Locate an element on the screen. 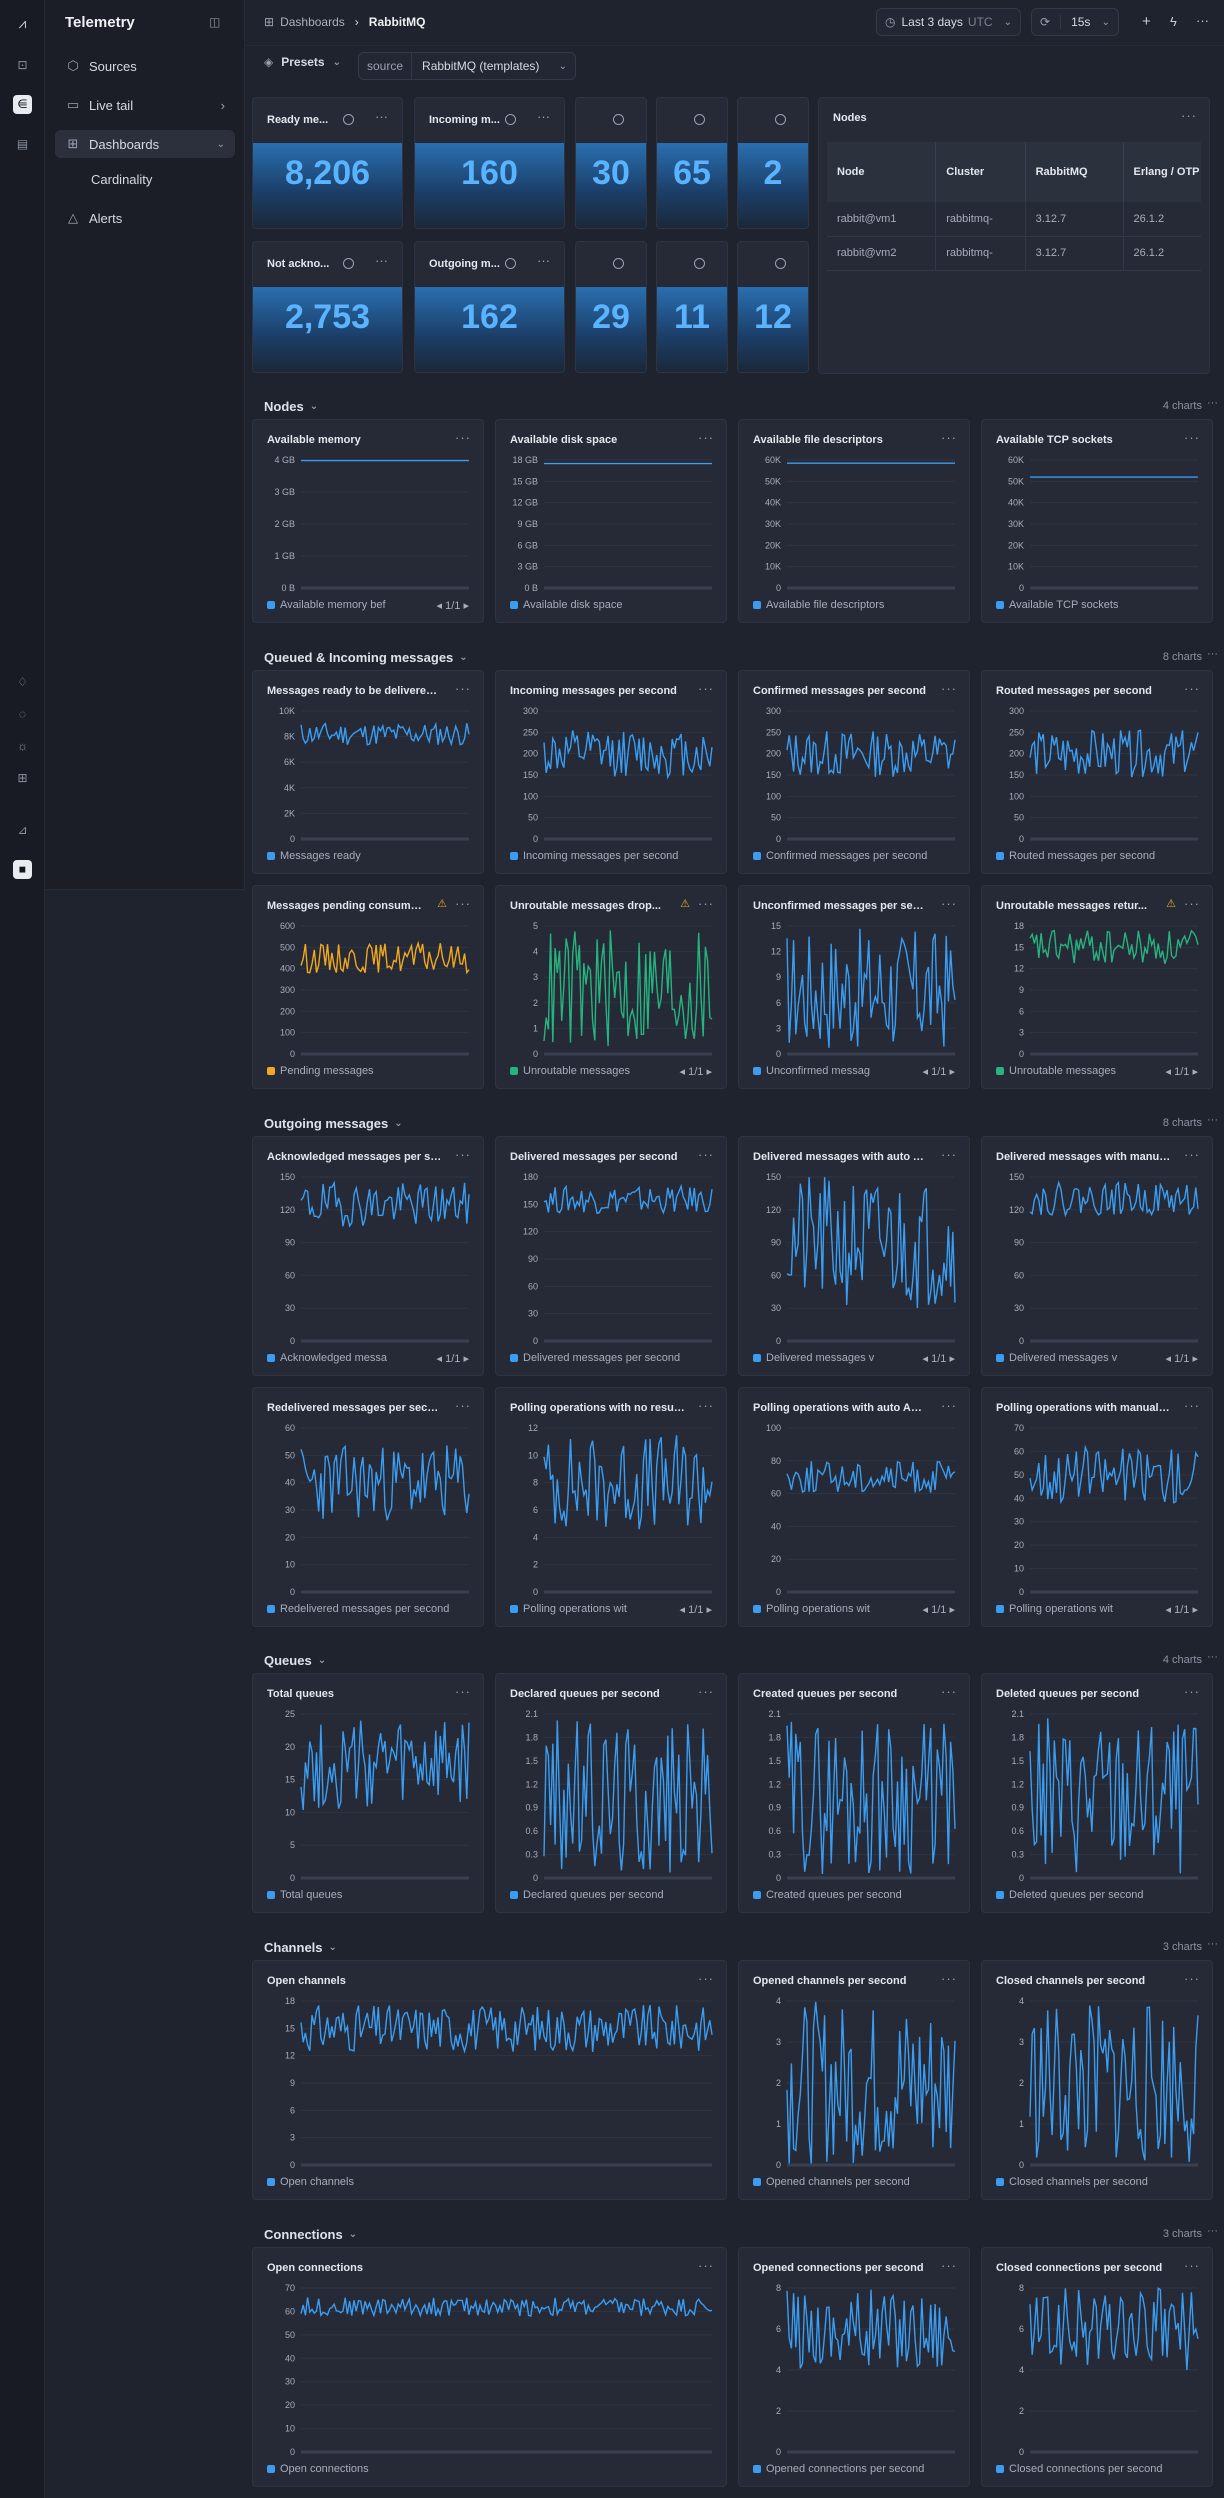 The width and height of the screenshot is (1224, 2498). legend-item: Closed channels per second is located at coordinates (1072, 2182).